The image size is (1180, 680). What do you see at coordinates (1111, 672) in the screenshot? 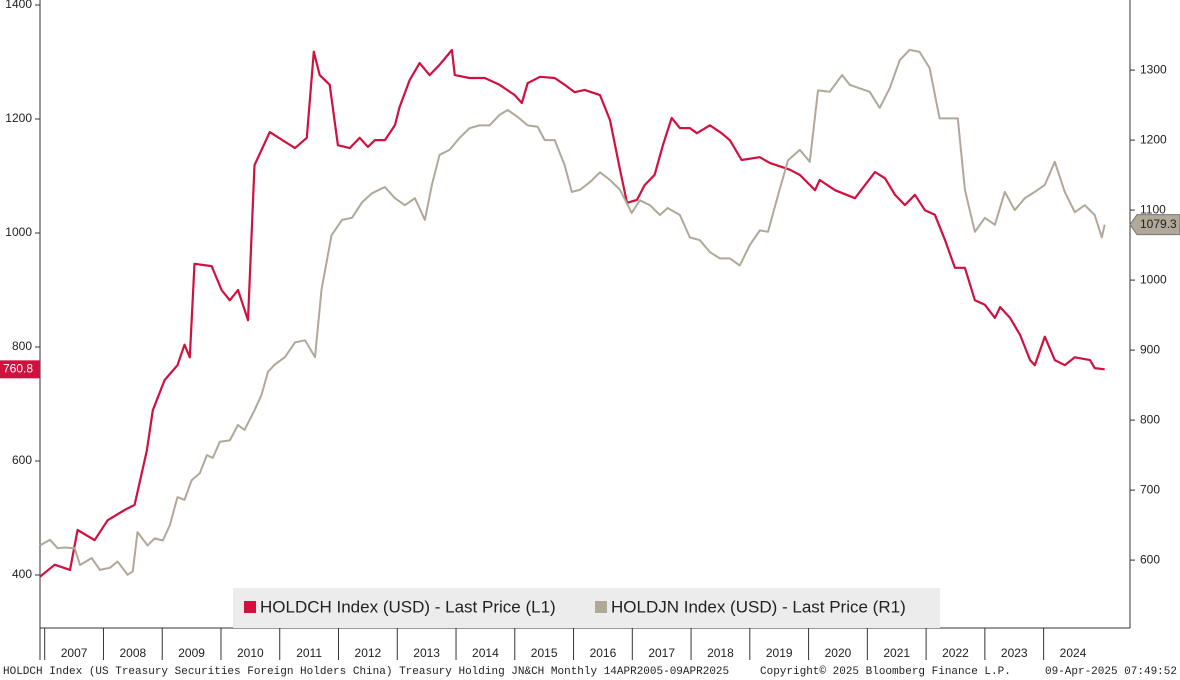
I see `footer-timestamp: 09-Apr-2025 07:49:52` at bounding box center [1111, 672].